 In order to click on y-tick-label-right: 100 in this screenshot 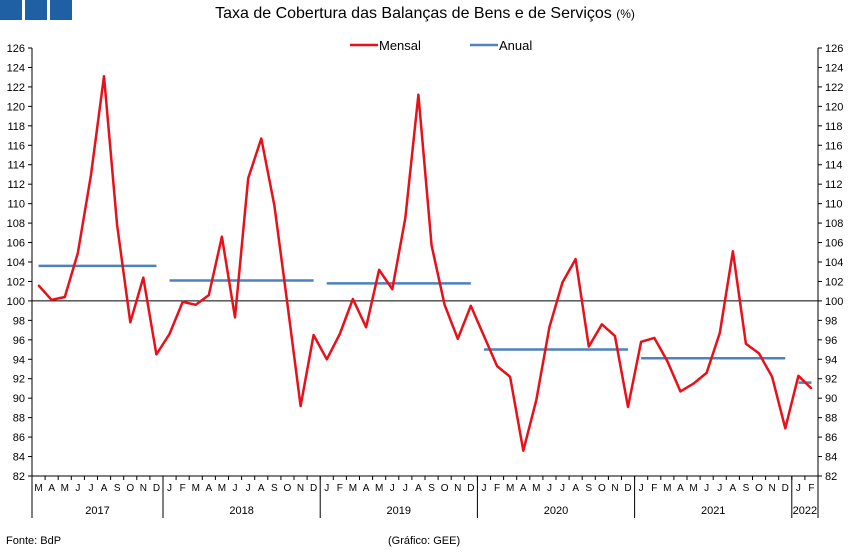, I will do `click(834, 302)`.